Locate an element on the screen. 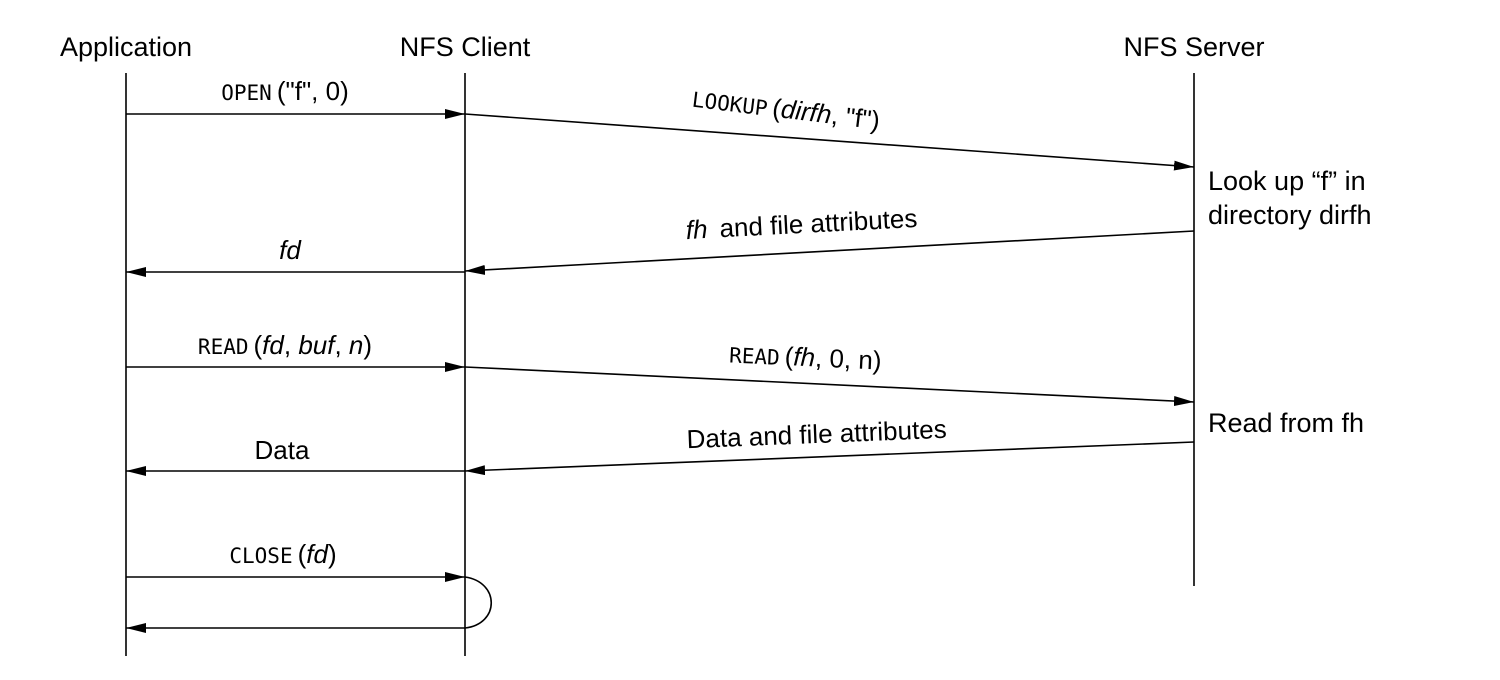 The width and height of the screenshot is (1500, 680). read-app-call: READ is located at coordinates (223, 347).